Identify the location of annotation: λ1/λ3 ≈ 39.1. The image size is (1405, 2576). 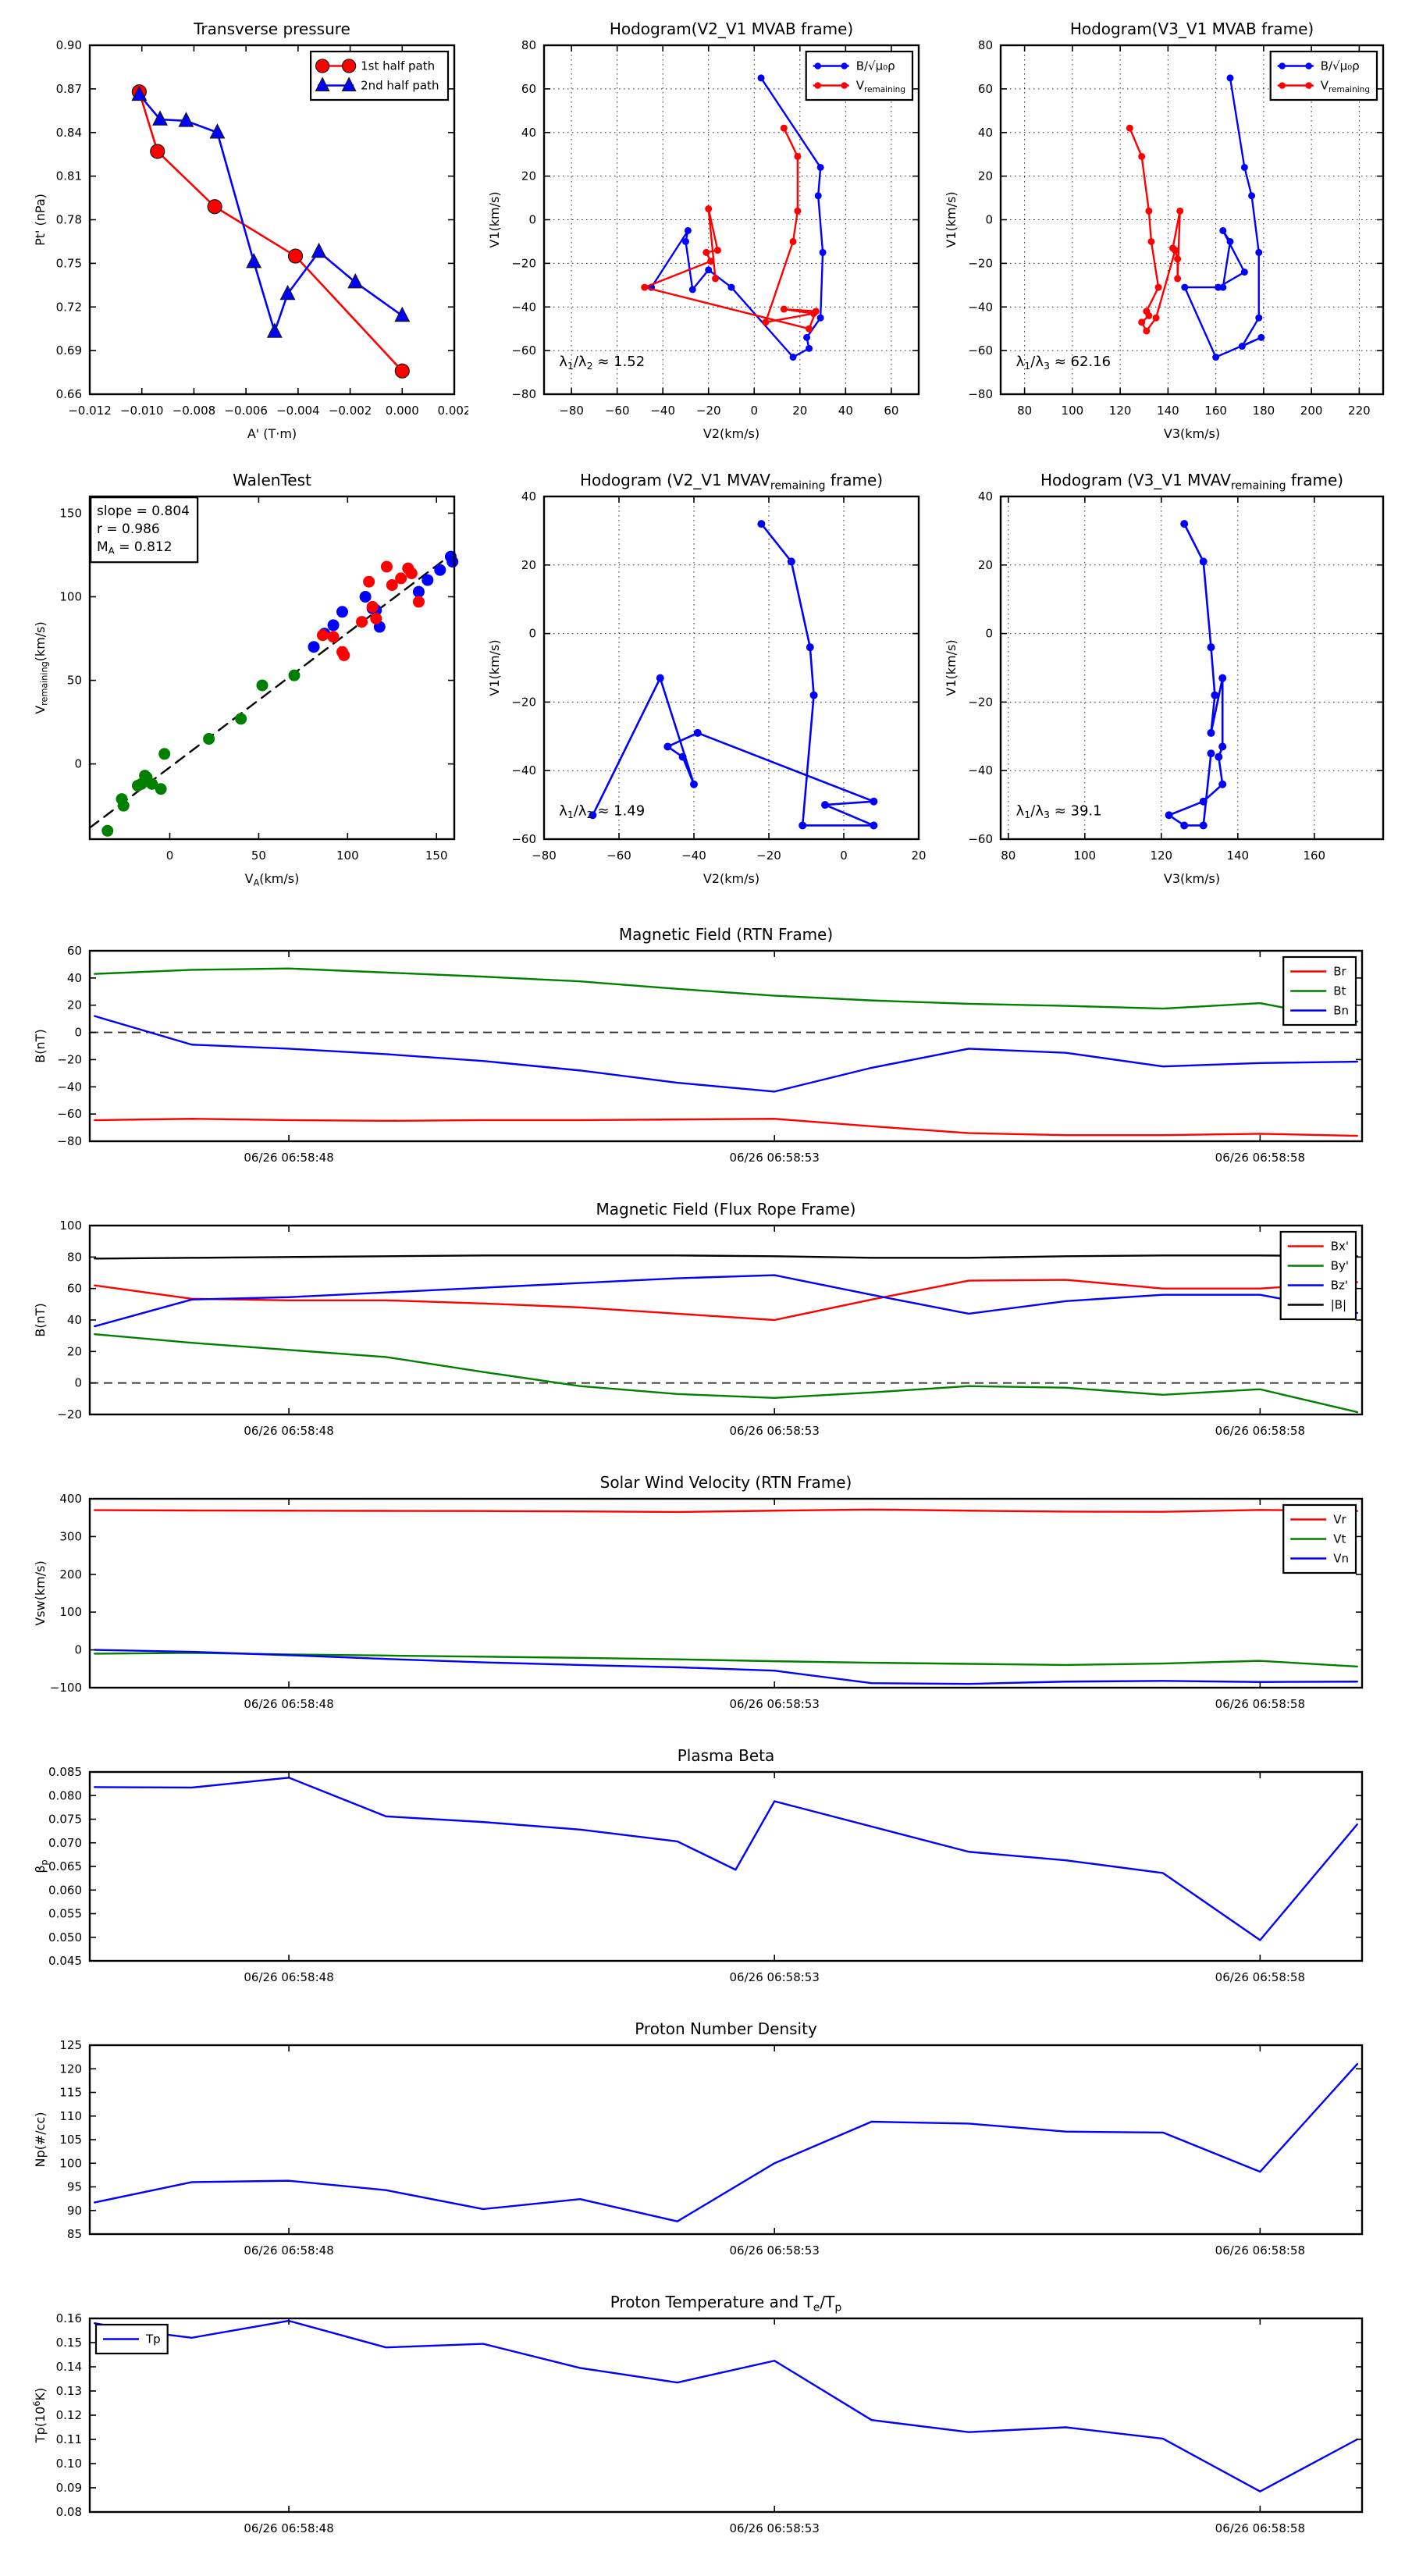
(1059, 811).